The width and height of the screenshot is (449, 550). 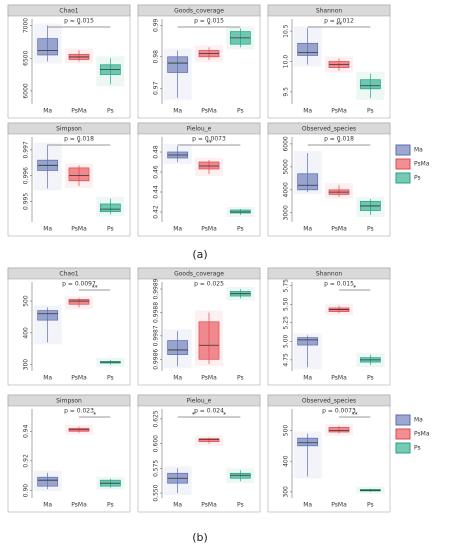 I want to click on y-tick-label: 0.44, so click(x=156, y=192).